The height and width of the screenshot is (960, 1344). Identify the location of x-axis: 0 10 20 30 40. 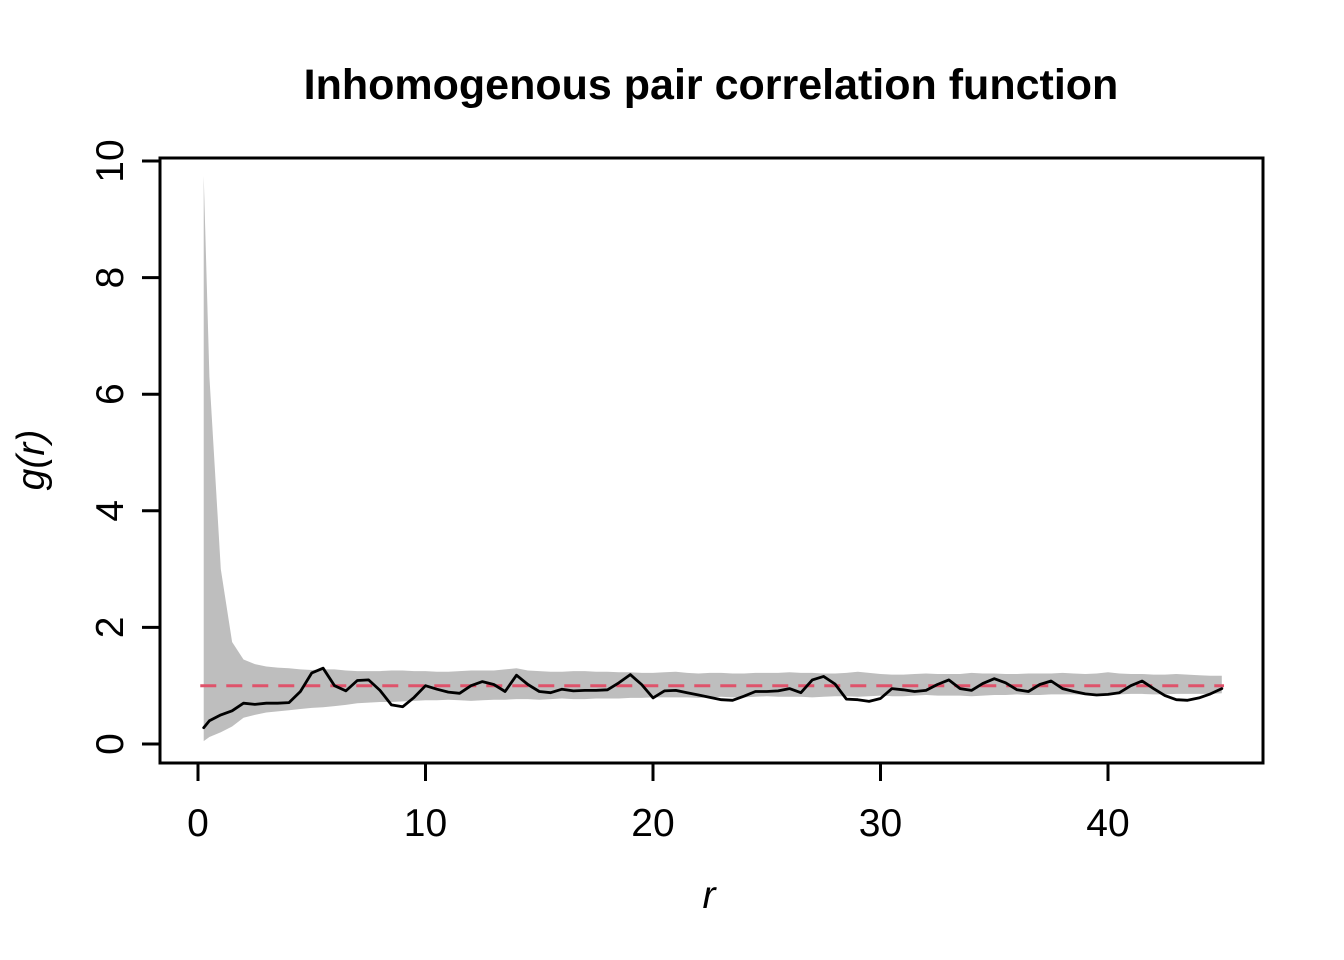
(658, 804).